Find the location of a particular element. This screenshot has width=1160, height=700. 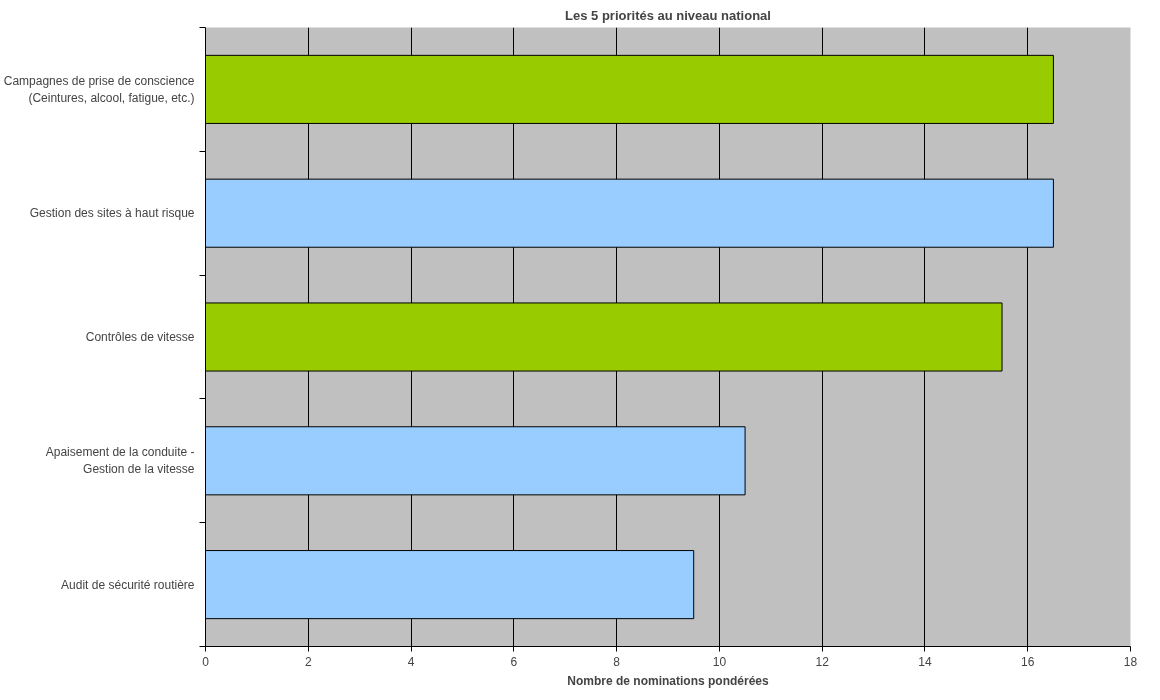

x-tick-label: 10 is located at coordinates (719, 661).